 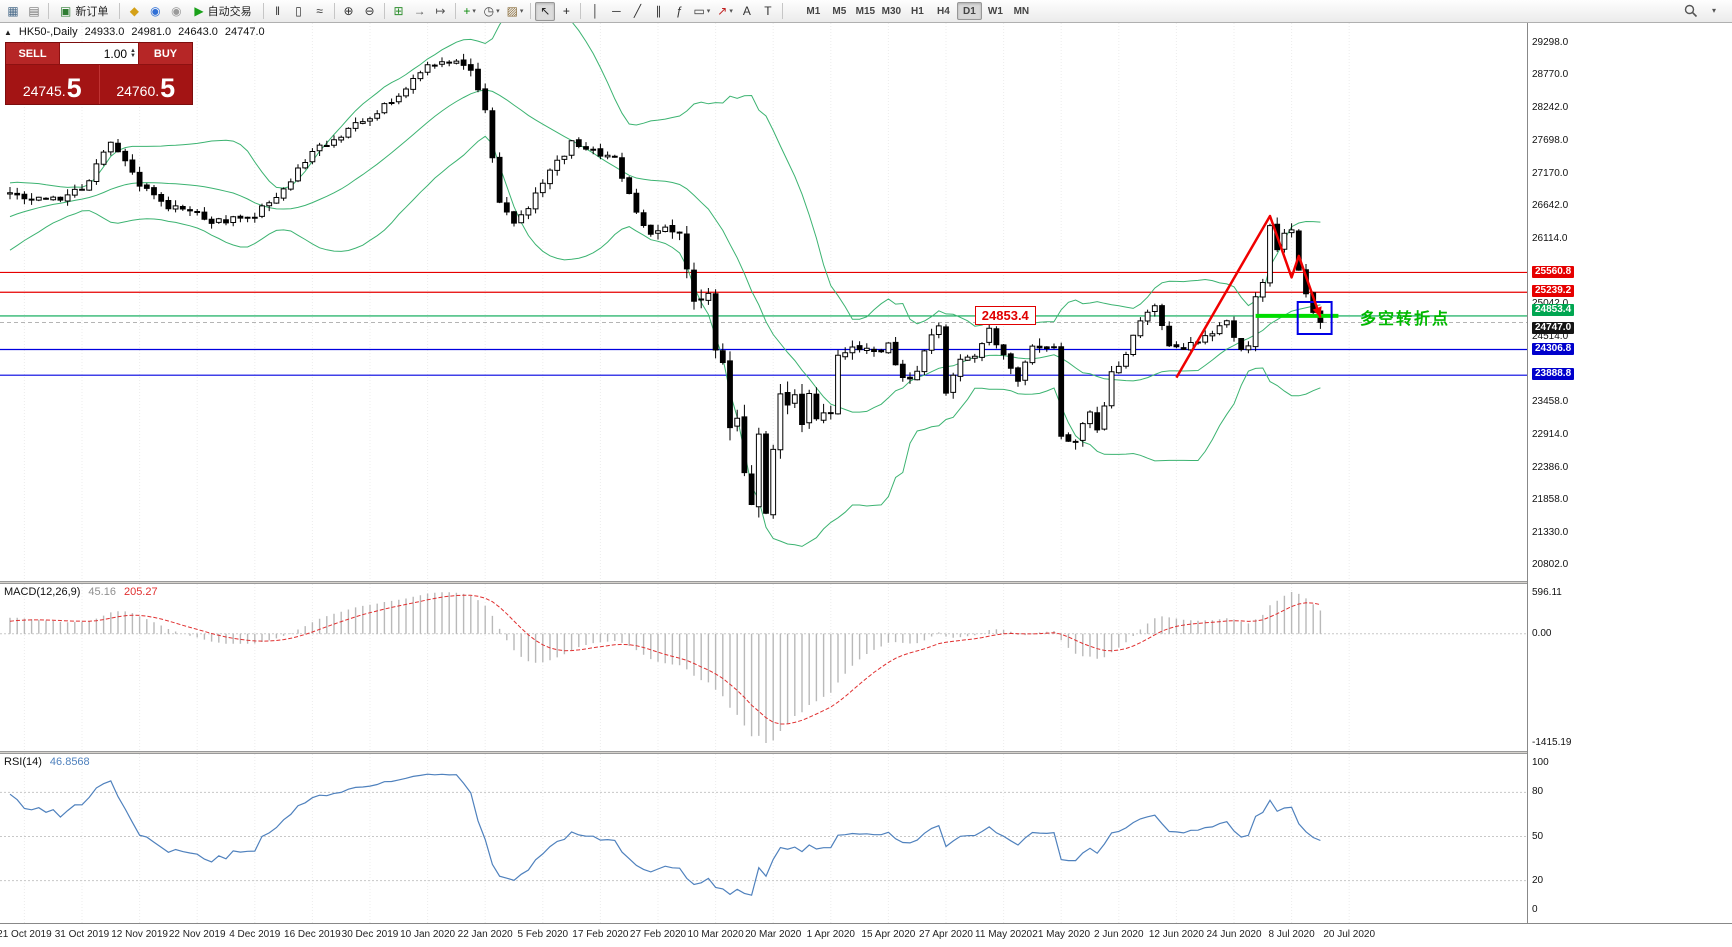 I want to click on turning-point-label: 多空转折点, so click(x=1405, y=320).